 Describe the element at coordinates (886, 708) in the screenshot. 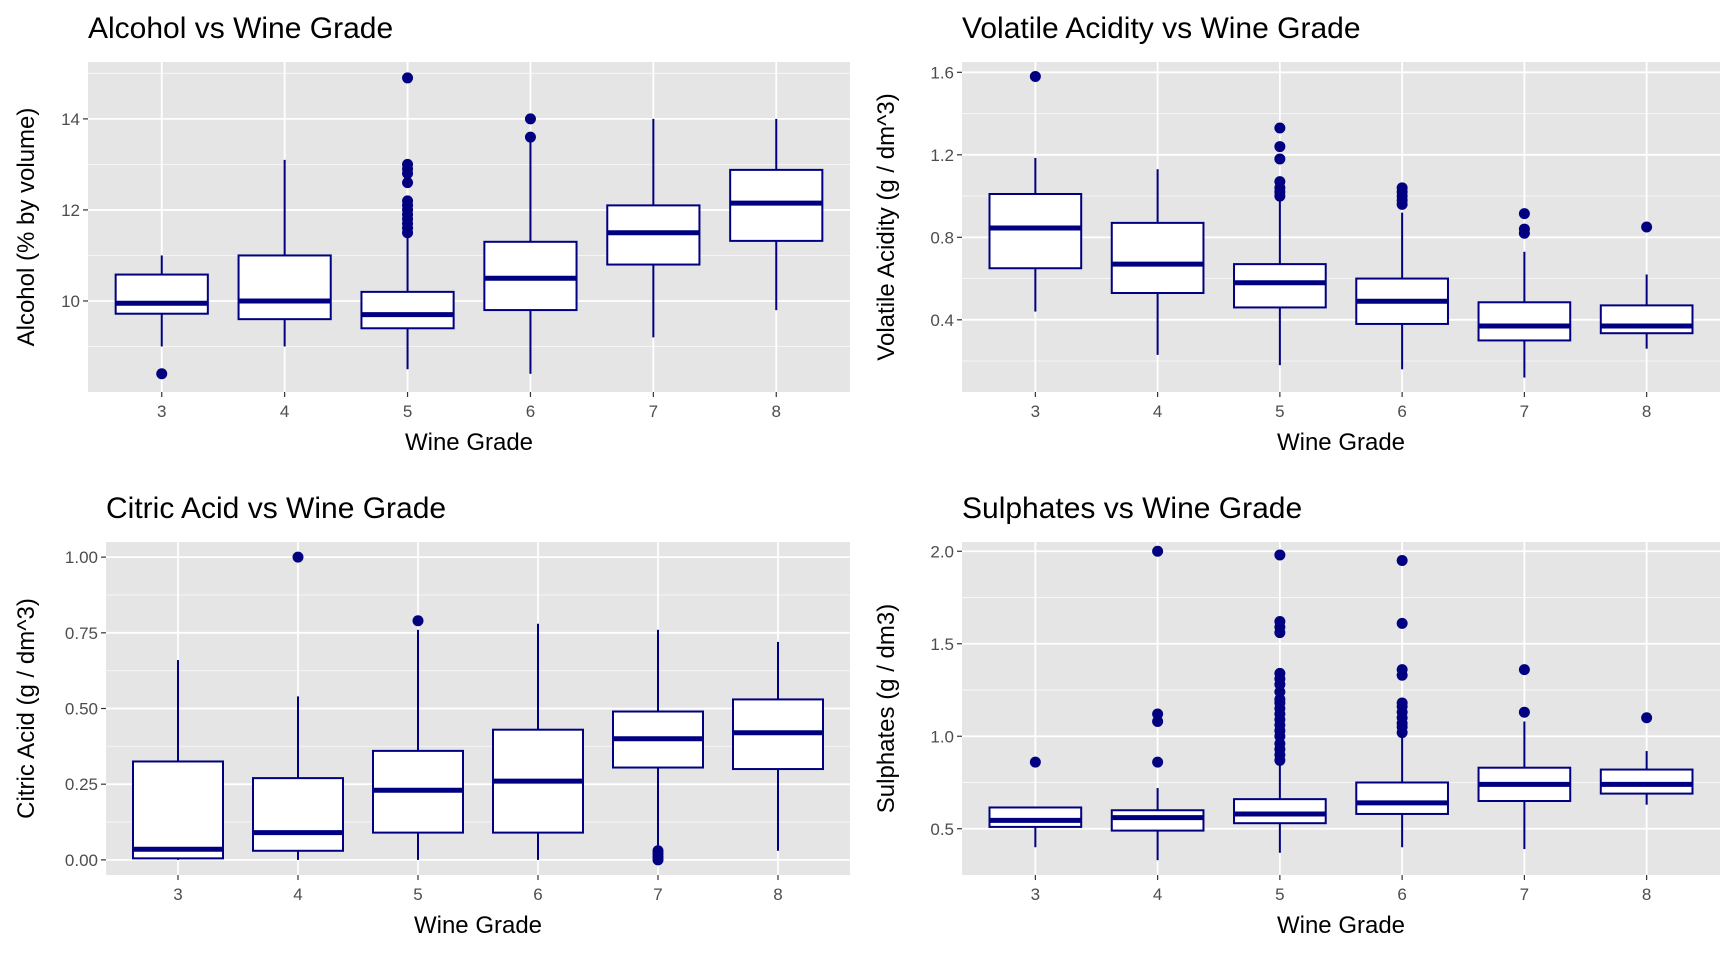

I see `y-axis-title: Sulphates (g / dm3)` at that location.